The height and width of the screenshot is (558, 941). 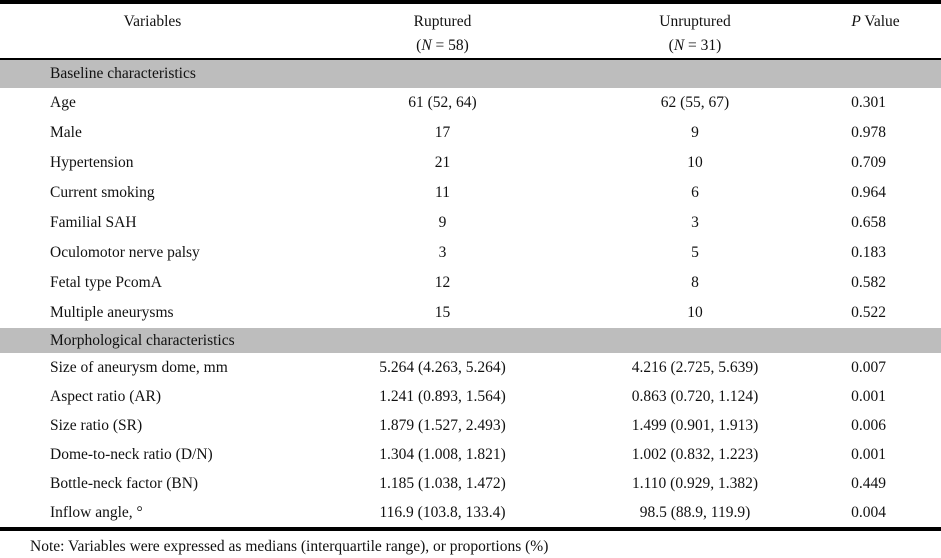 I want to click on cell-variable: Oculomotor nerve palsy, so click(x=125, y=252).